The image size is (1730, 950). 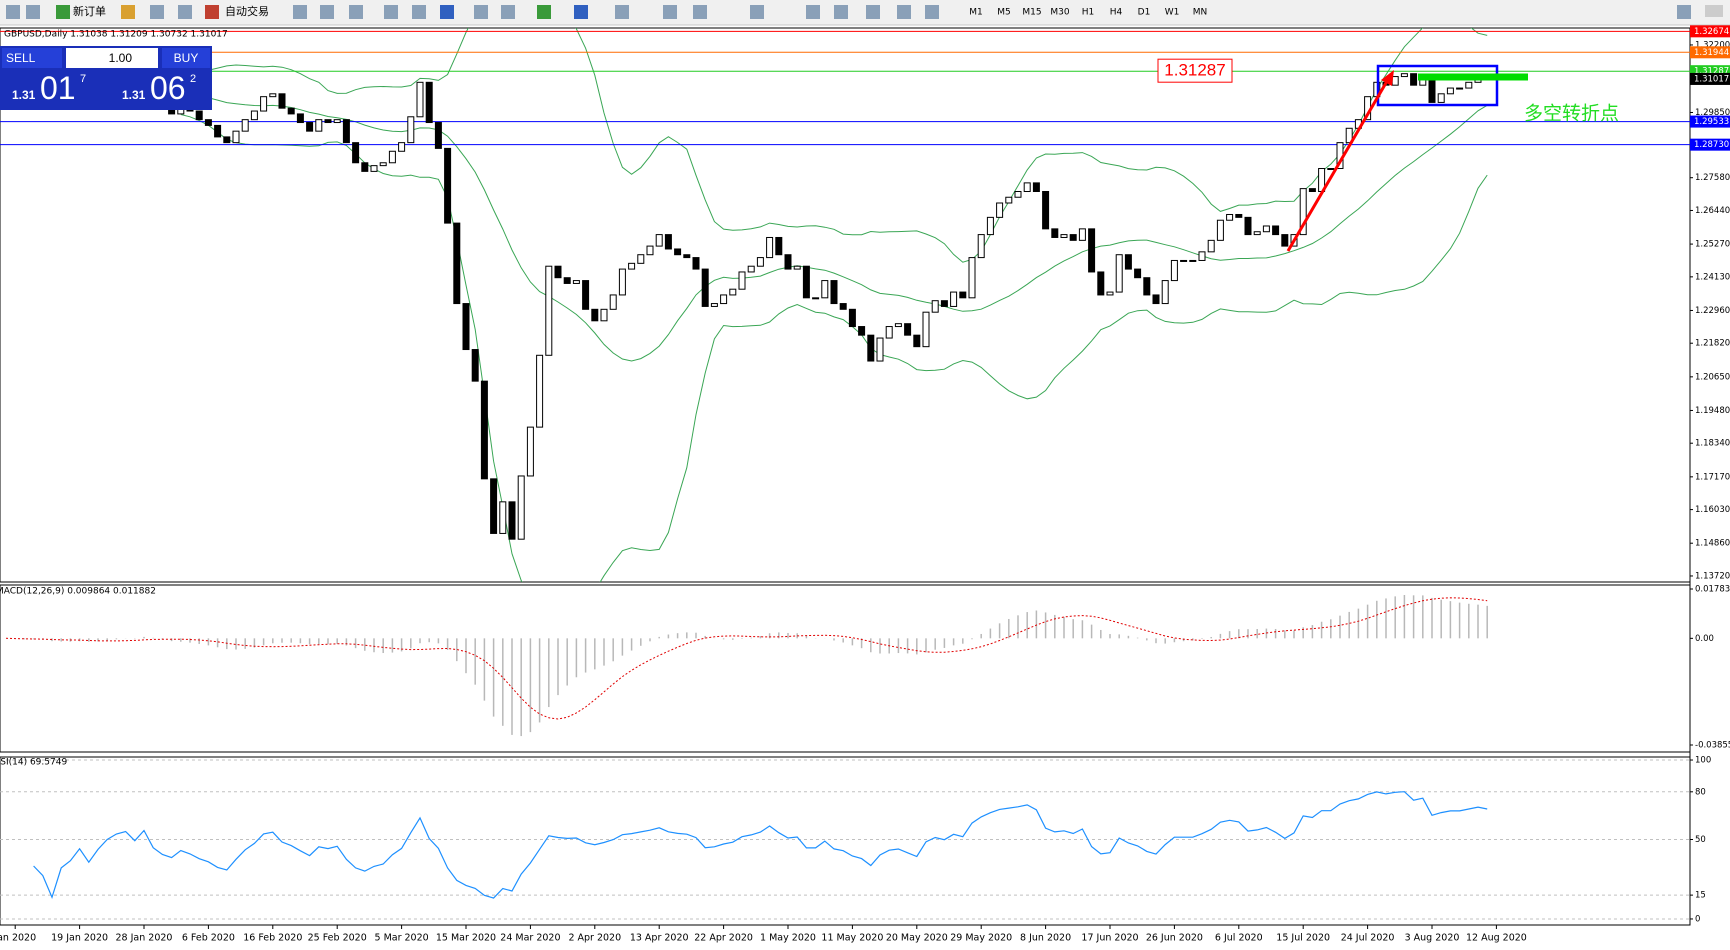 I want to click on range-box, so click(x=1437, y=85).